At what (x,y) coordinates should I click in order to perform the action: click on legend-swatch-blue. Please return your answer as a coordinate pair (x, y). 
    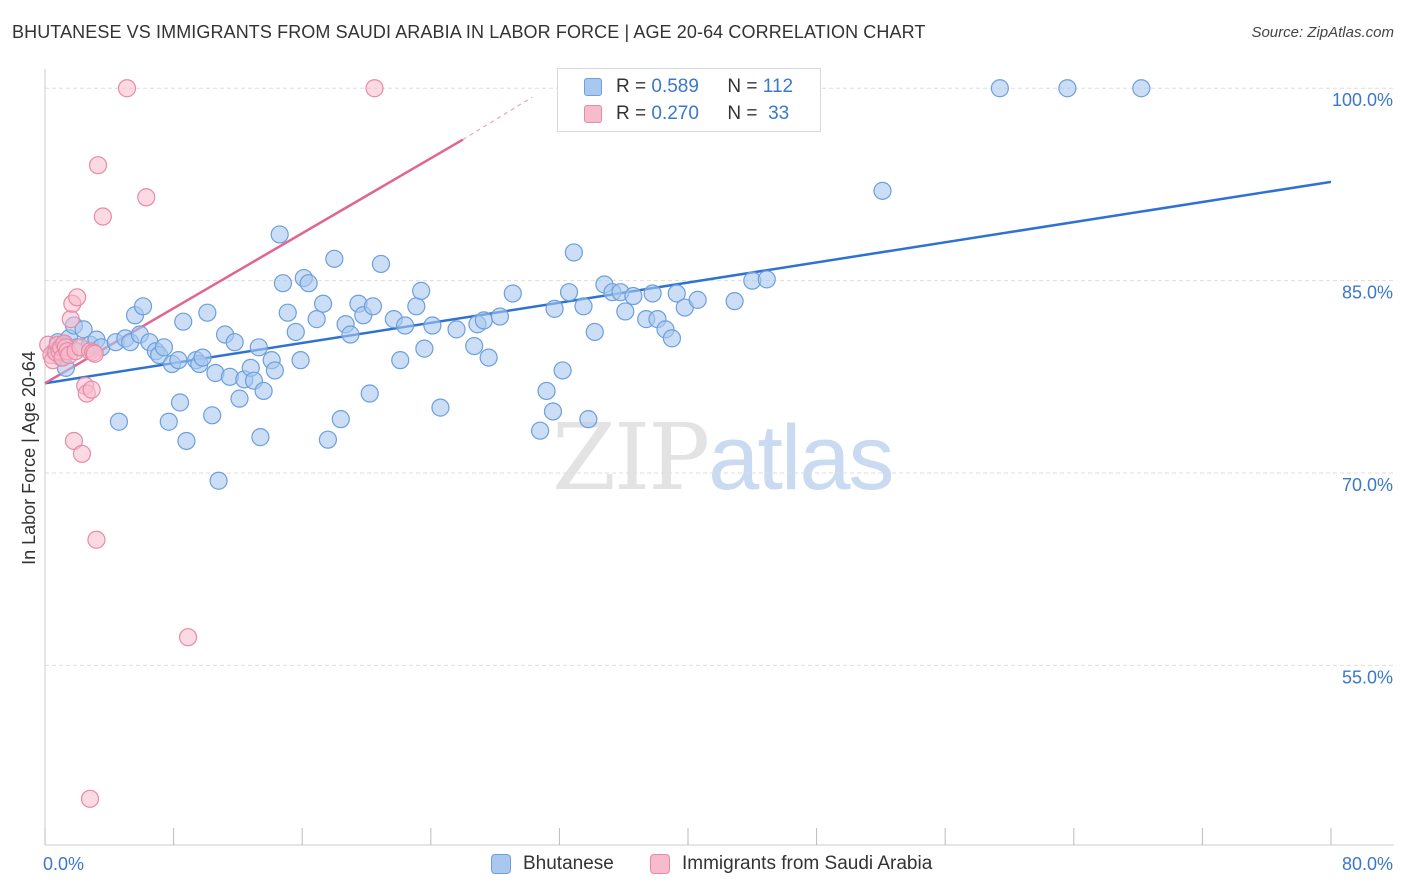
    Looking at the image, I should click on (593, 87).